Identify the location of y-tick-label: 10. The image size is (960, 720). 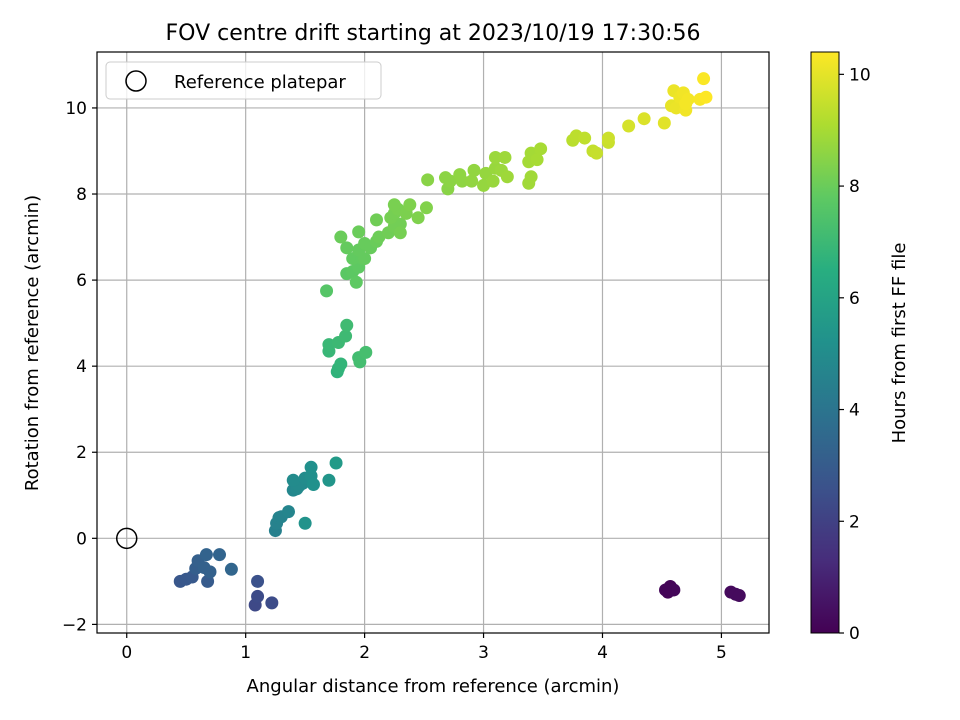
(76, 109).